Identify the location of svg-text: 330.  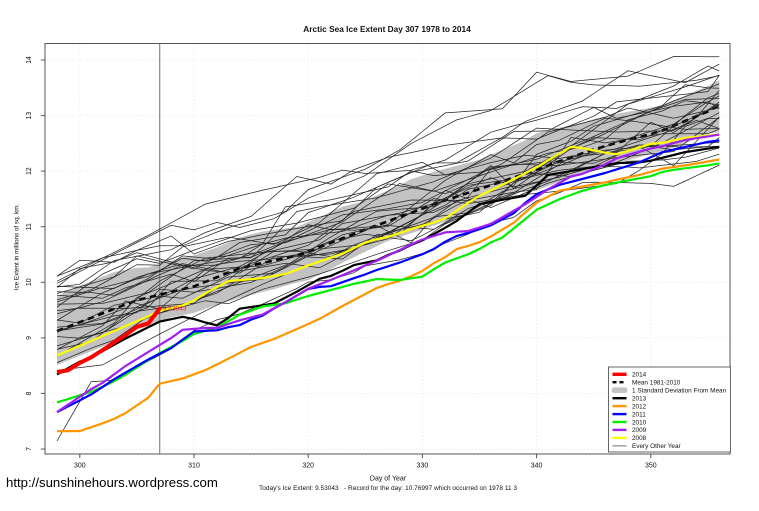
(423, 466).